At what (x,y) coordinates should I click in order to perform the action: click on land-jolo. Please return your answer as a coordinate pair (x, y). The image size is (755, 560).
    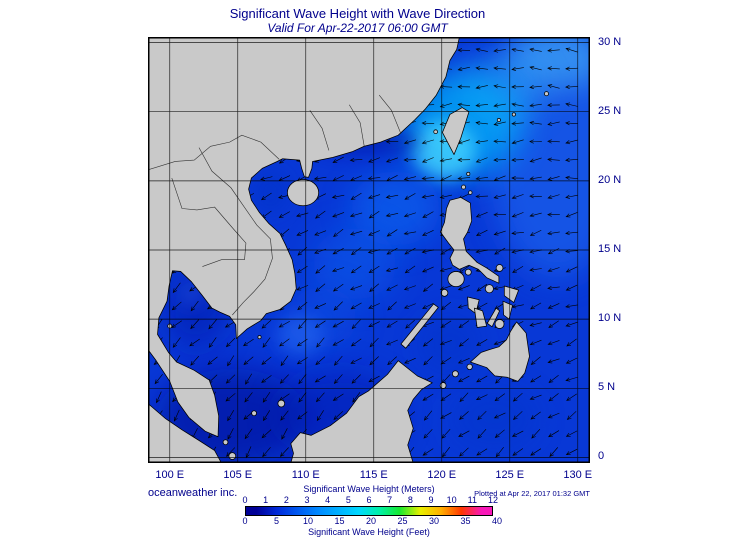
    Looking at the image, I should click on (455, 374).